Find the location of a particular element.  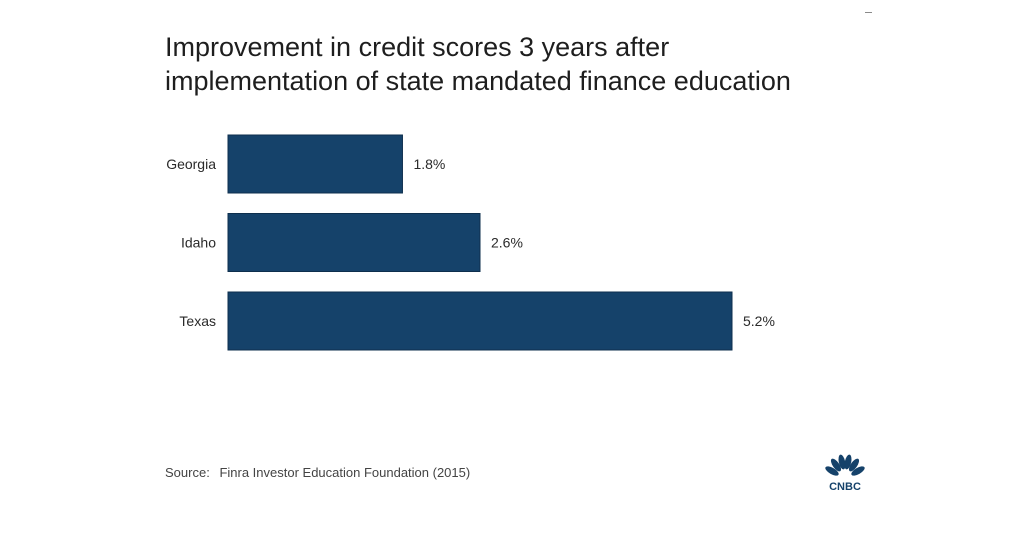

value-label-idaho: 2.6% is located at coordinates (507, 243).